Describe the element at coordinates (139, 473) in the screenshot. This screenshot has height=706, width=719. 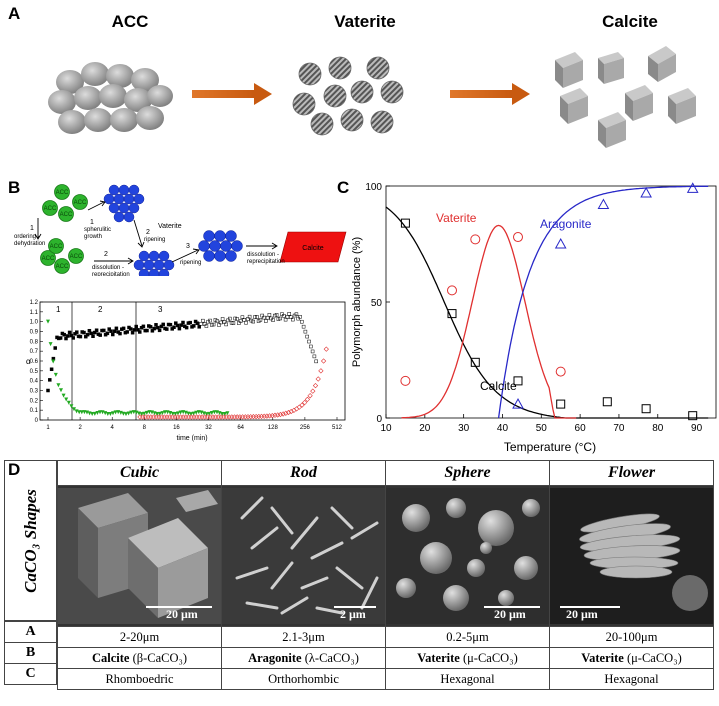
I see `col-header: Cubic` at that location.